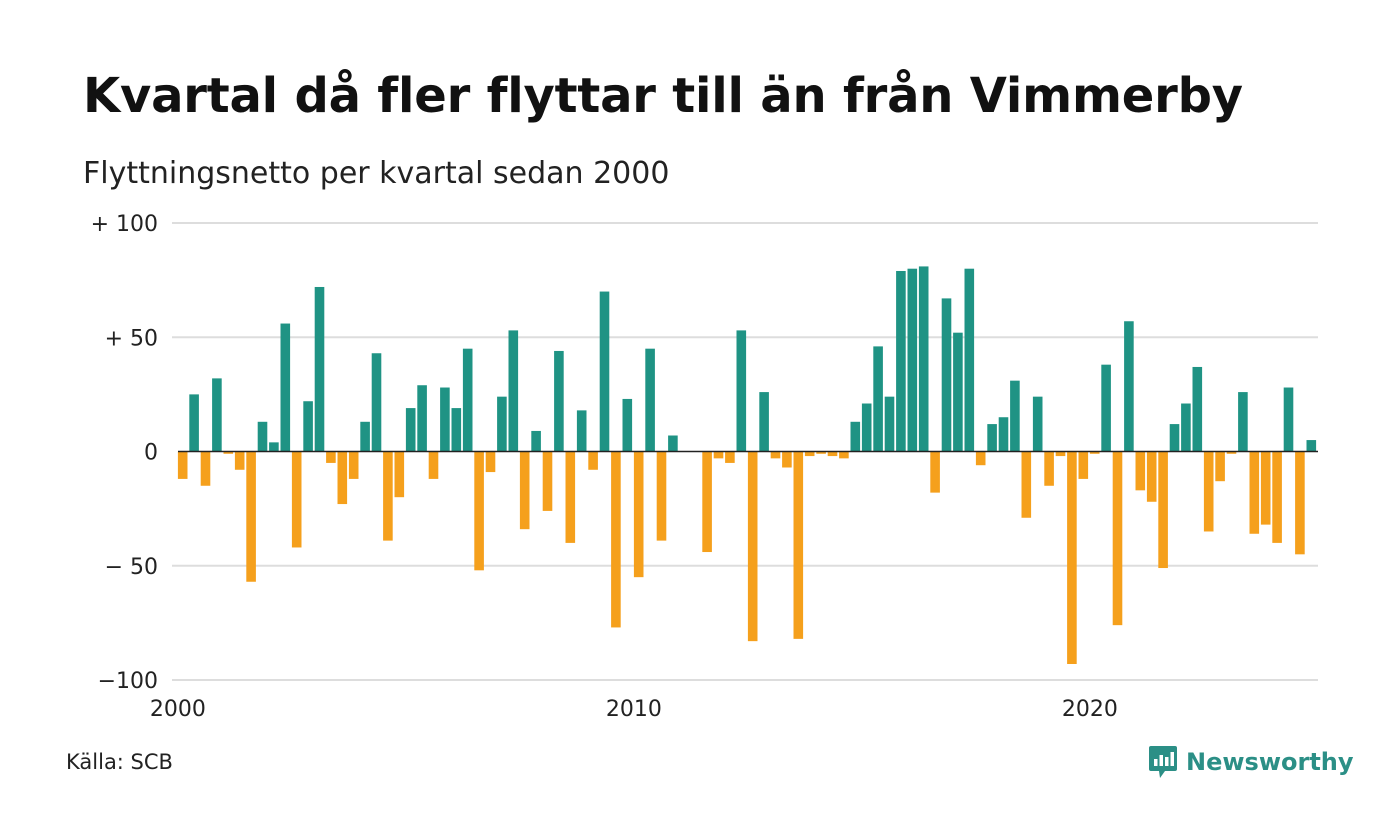 Image resolution: width=1400 pixels, height=840 pixels. Describe the element at coordinates (131, 338) in the screenshot. I see `y-tick-label: + 50` at that location.